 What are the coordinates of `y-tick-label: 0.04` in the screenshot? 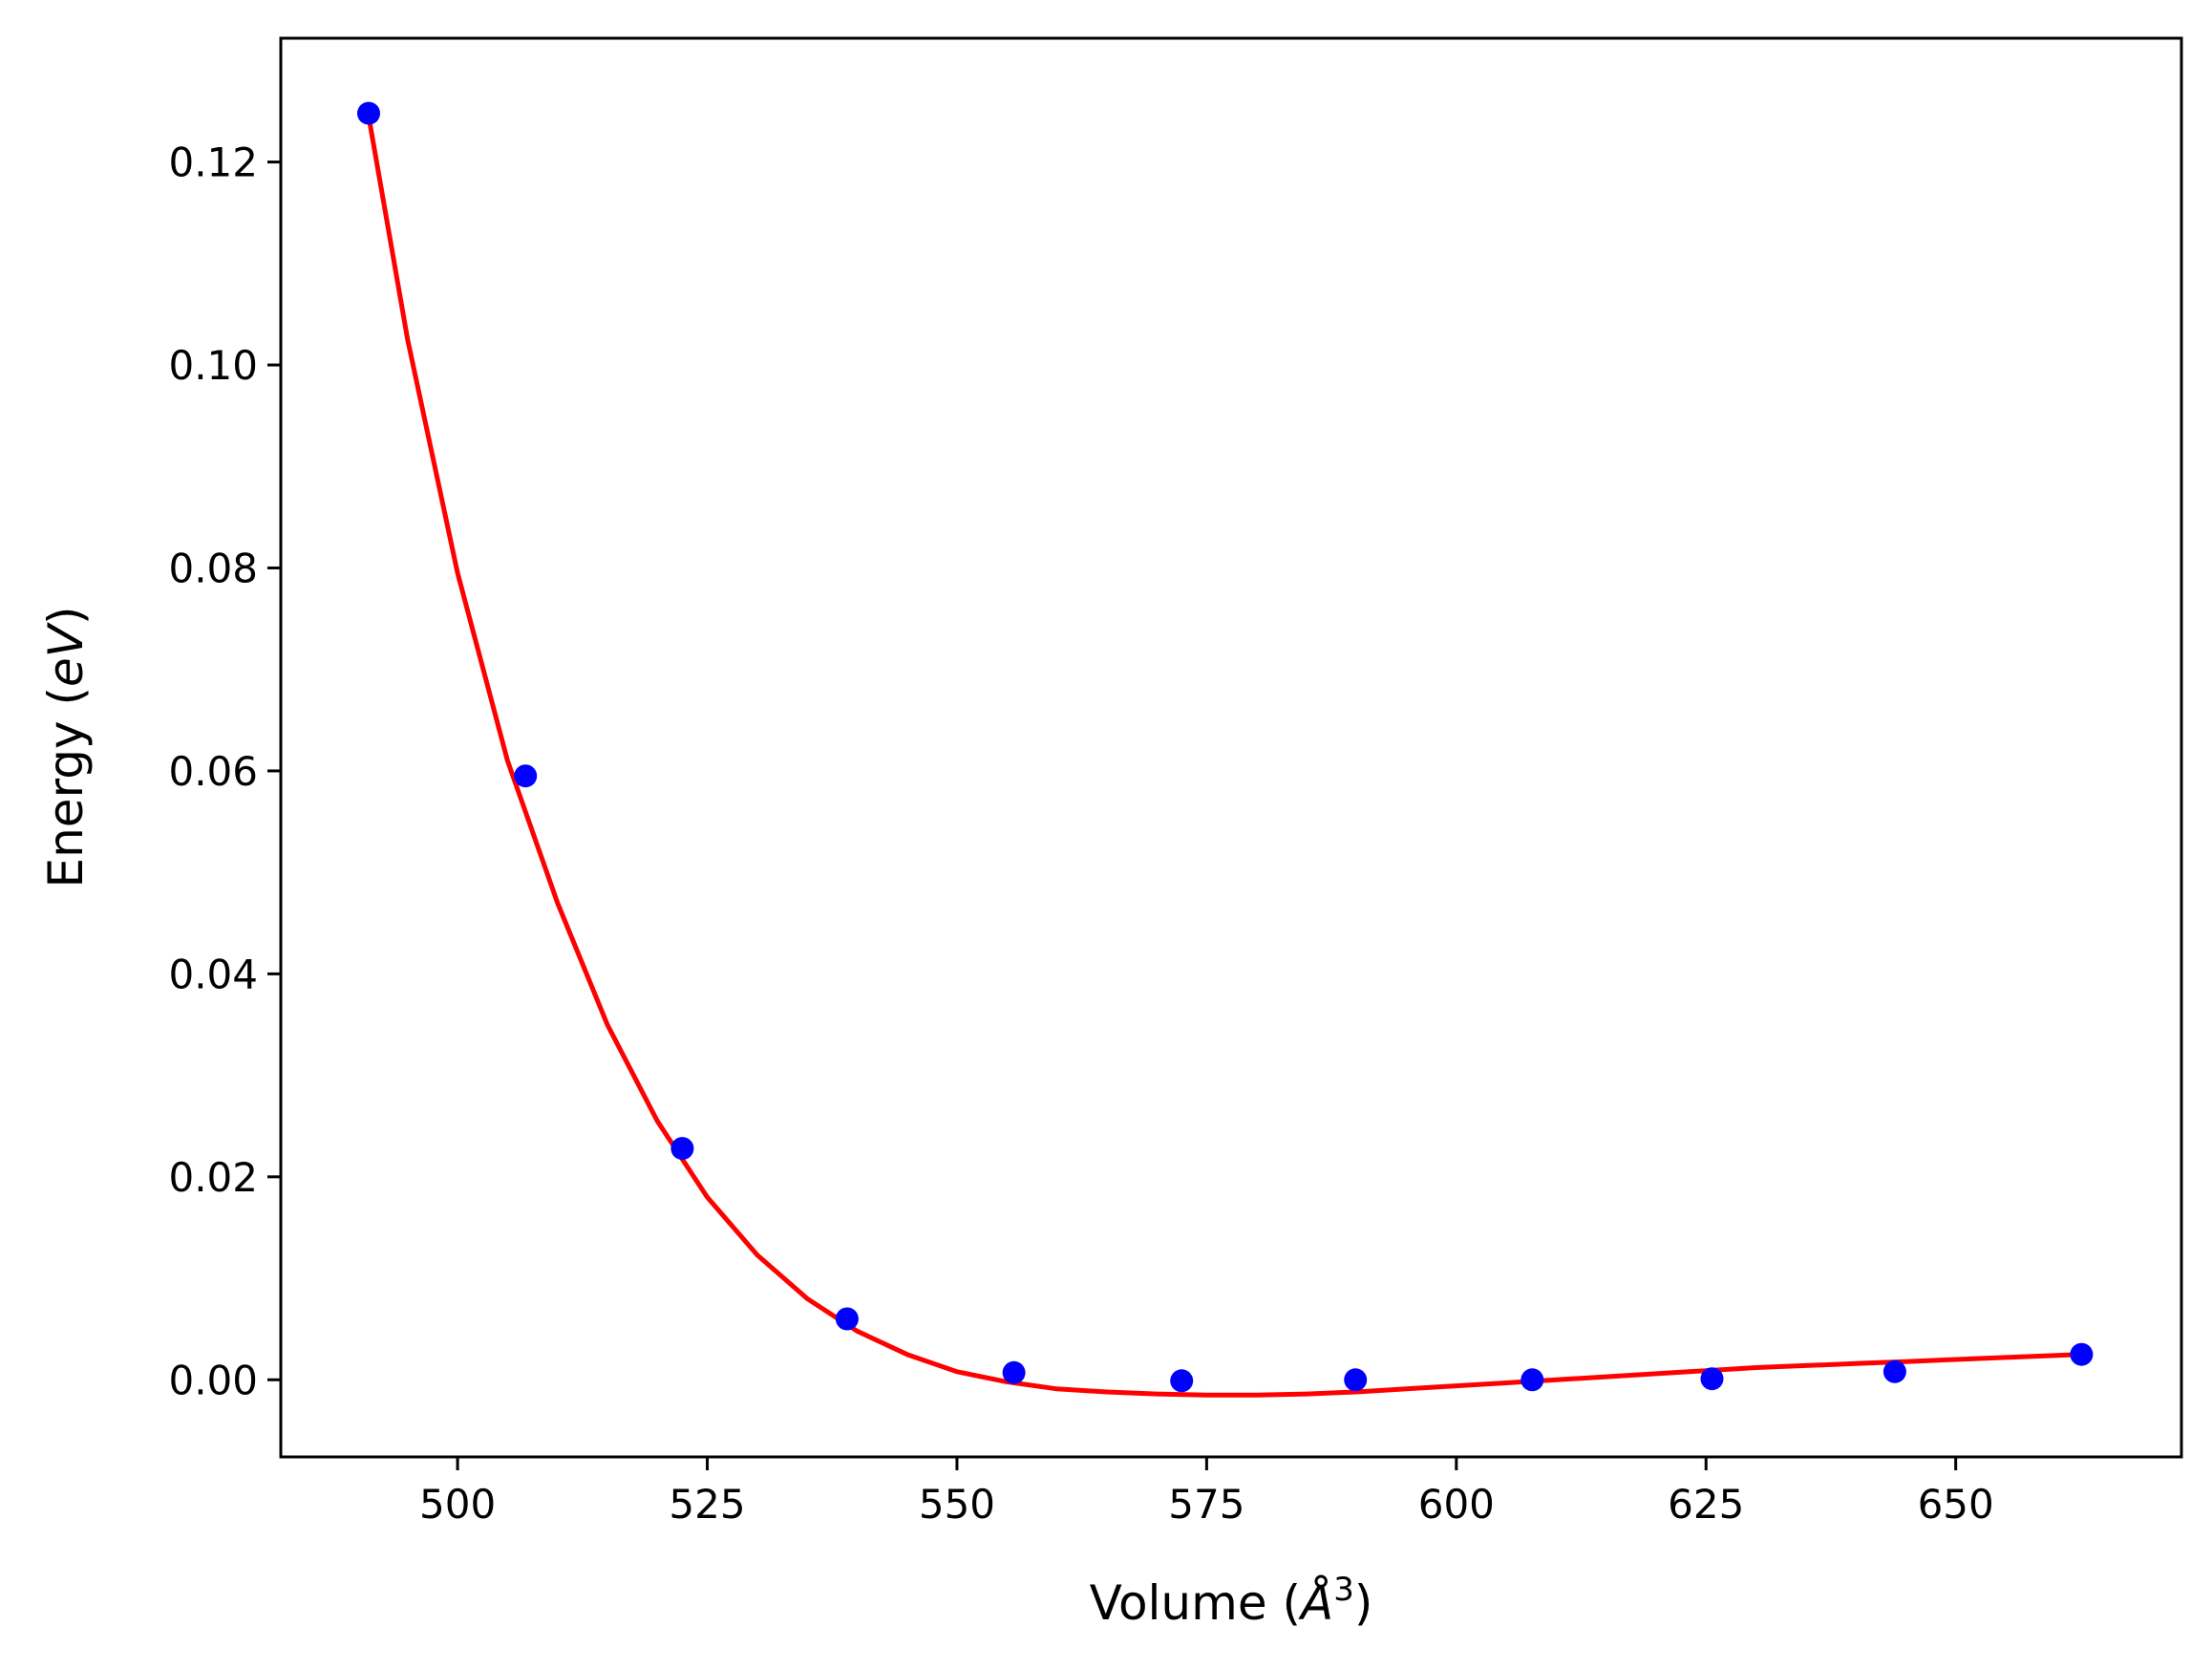 It's located at (213, 974).